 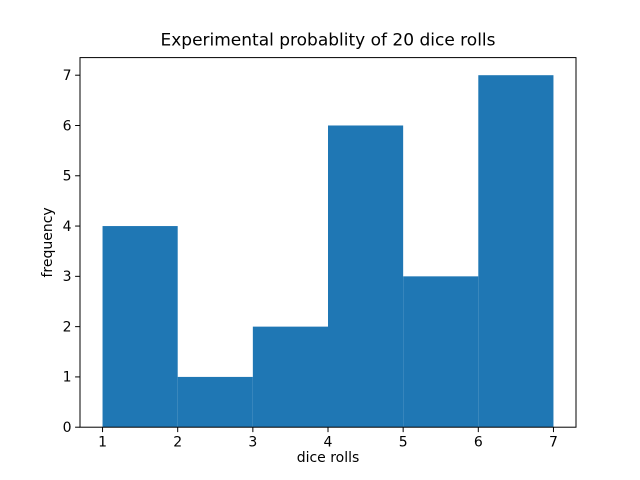 I want to click on x-tick-label: 7, so click(x=553, y=443).